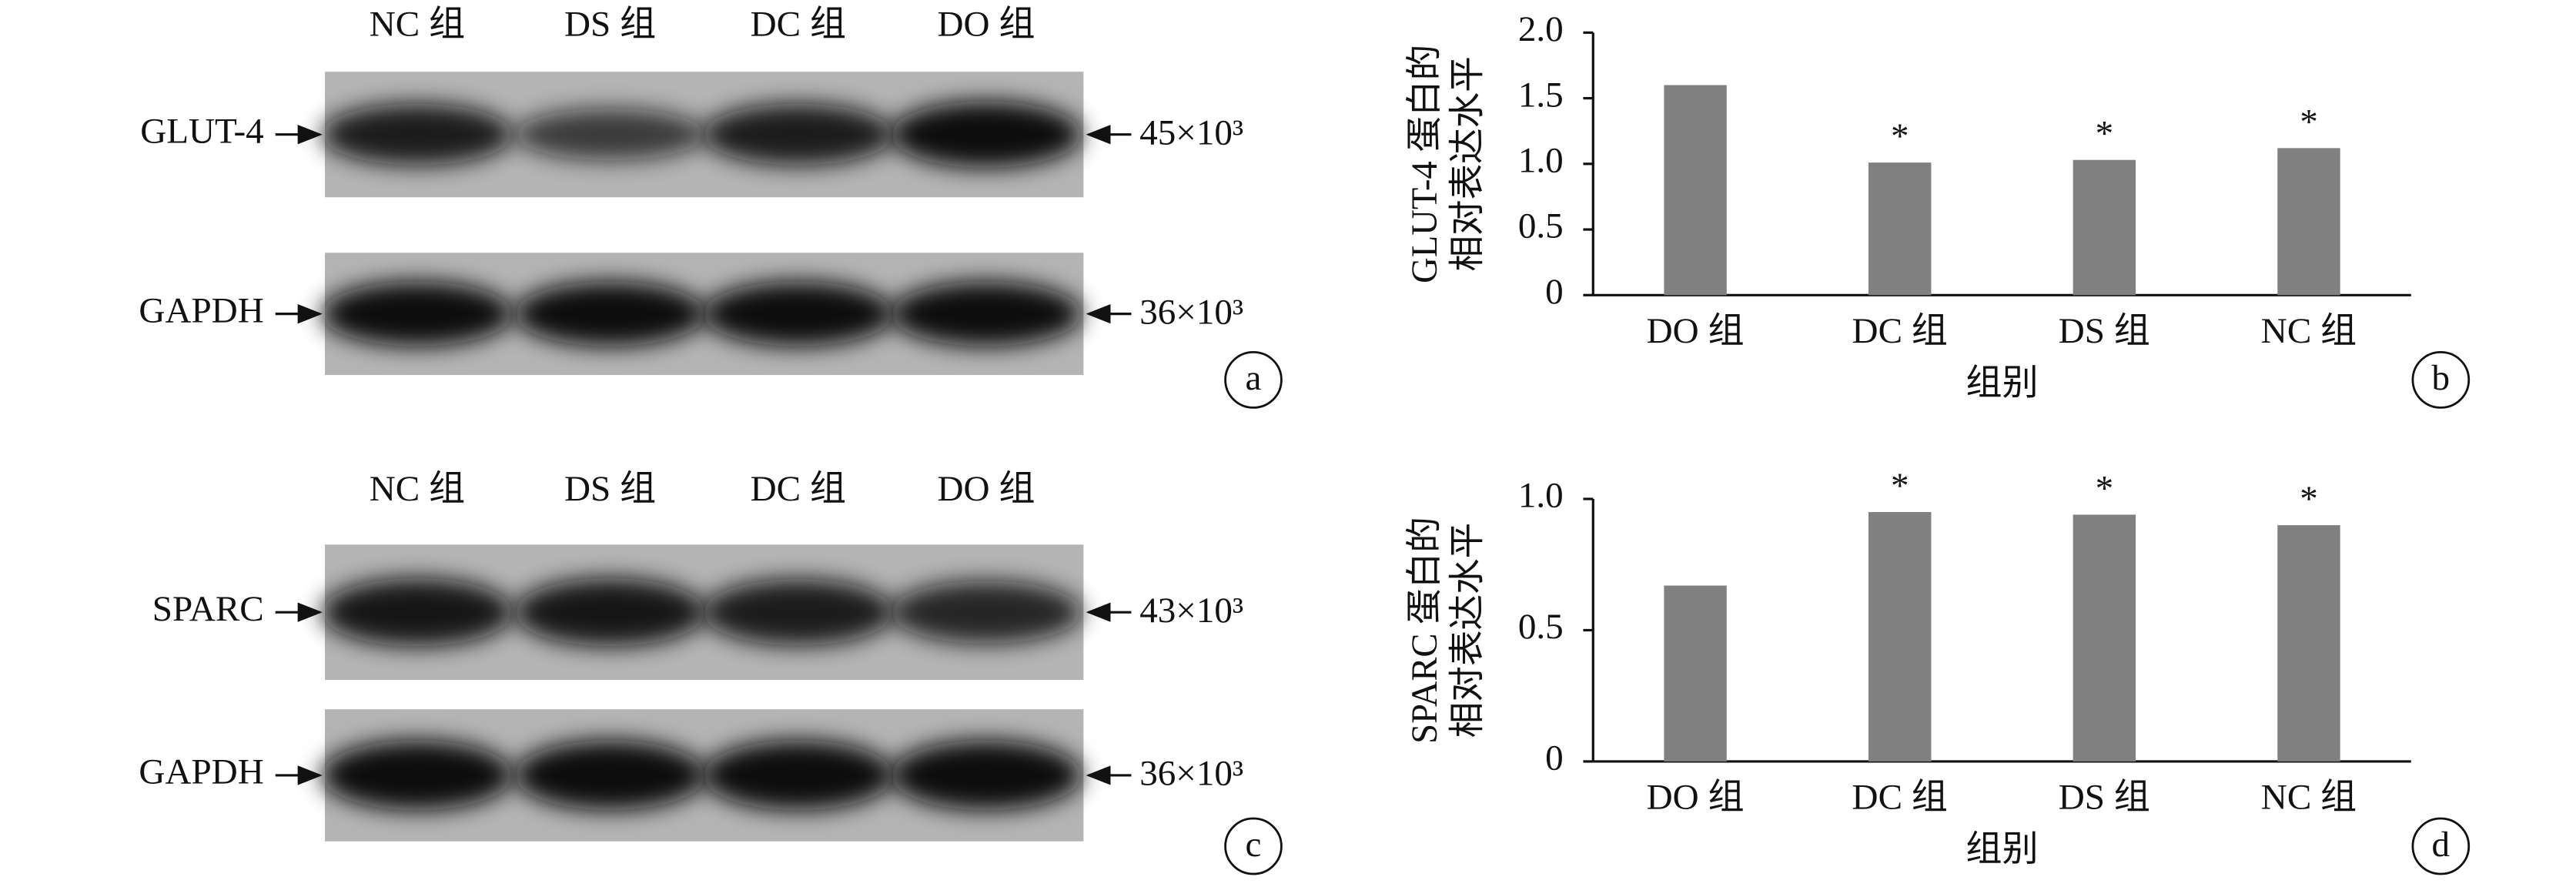 This screenshot has width=2576, height=887. Describe the element at coordinates (1425, 630) in the screenshot. I see `y-axis-title: SPARC 蛋白的` at that location.